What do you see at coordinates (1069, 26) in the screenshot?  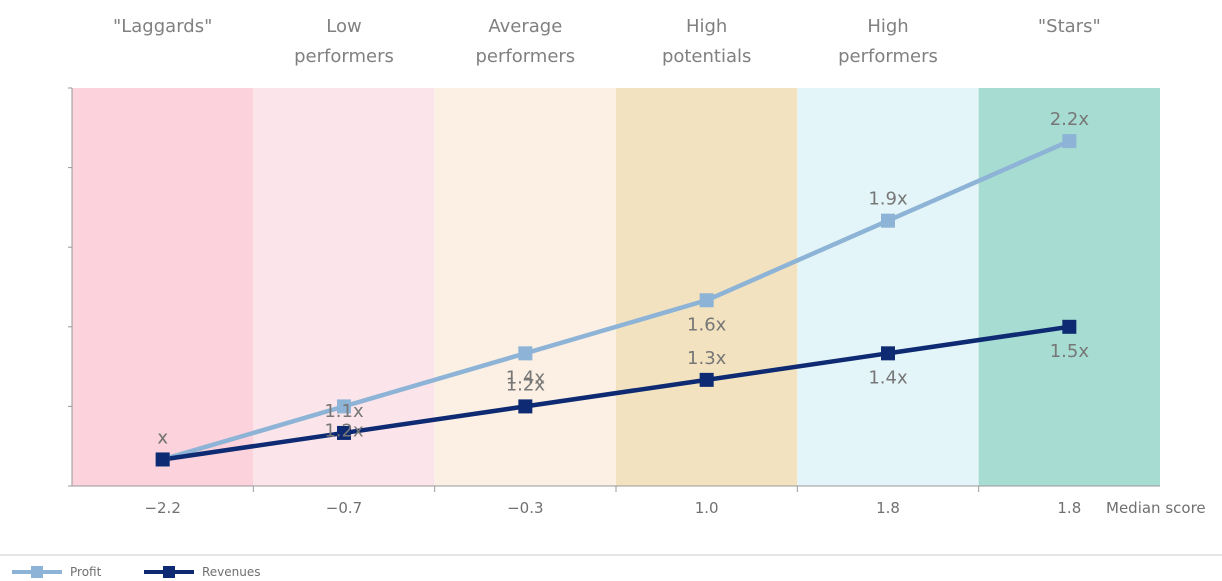 I see `category-label: "Stars"` at bounding box center [1069, 26].